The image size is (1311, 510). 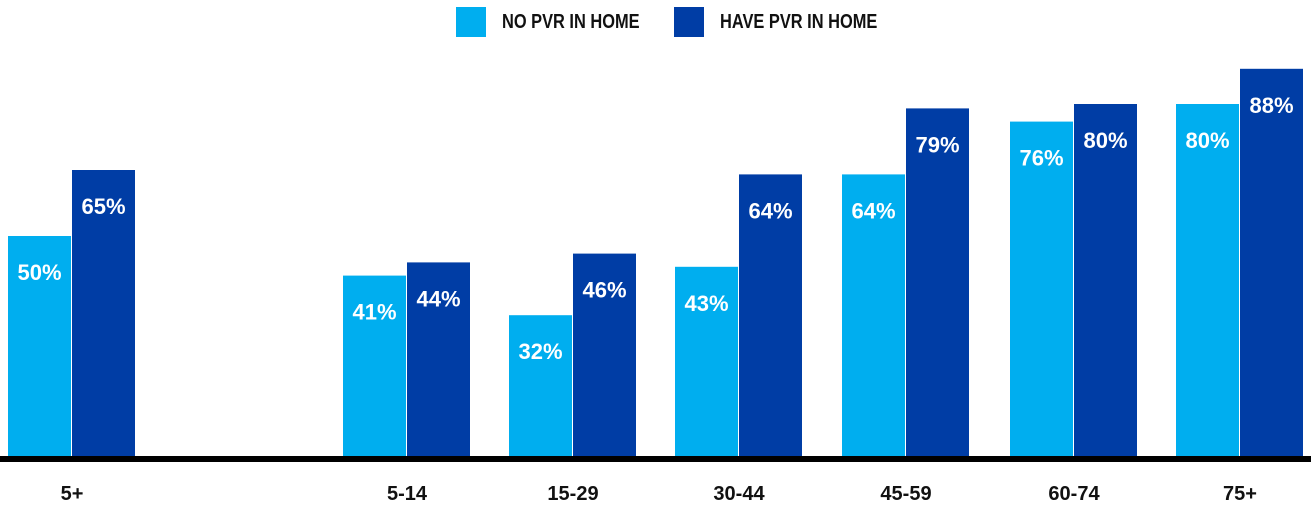 I want to click on legend-item-have-pvr: HAVE PVR IN HOME, so click(x=793, y=22).